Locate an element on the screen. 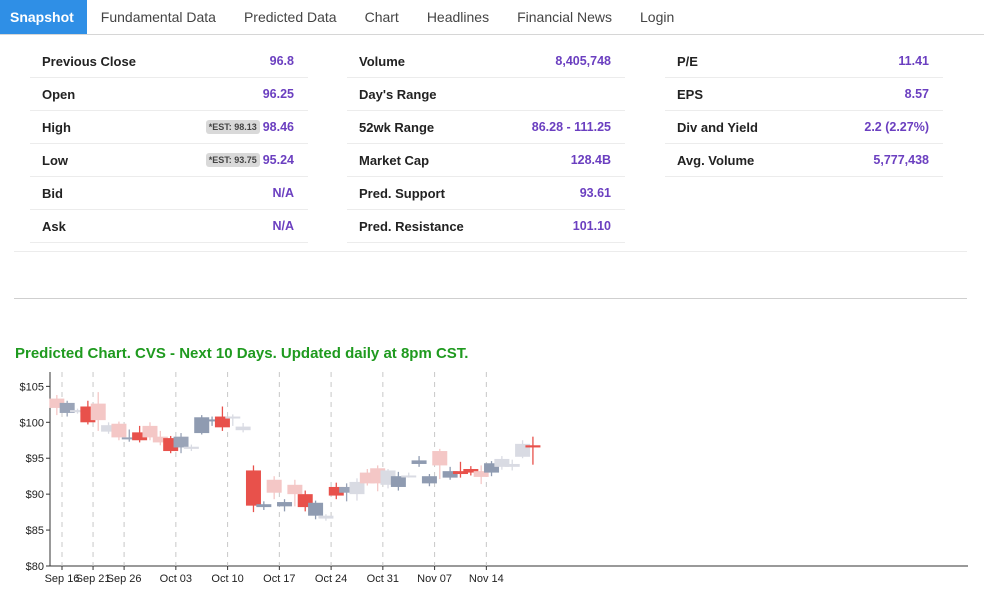 This screenshot has height=595, width=984. stat-value: 96.8 is located at coordinates (281, 61).